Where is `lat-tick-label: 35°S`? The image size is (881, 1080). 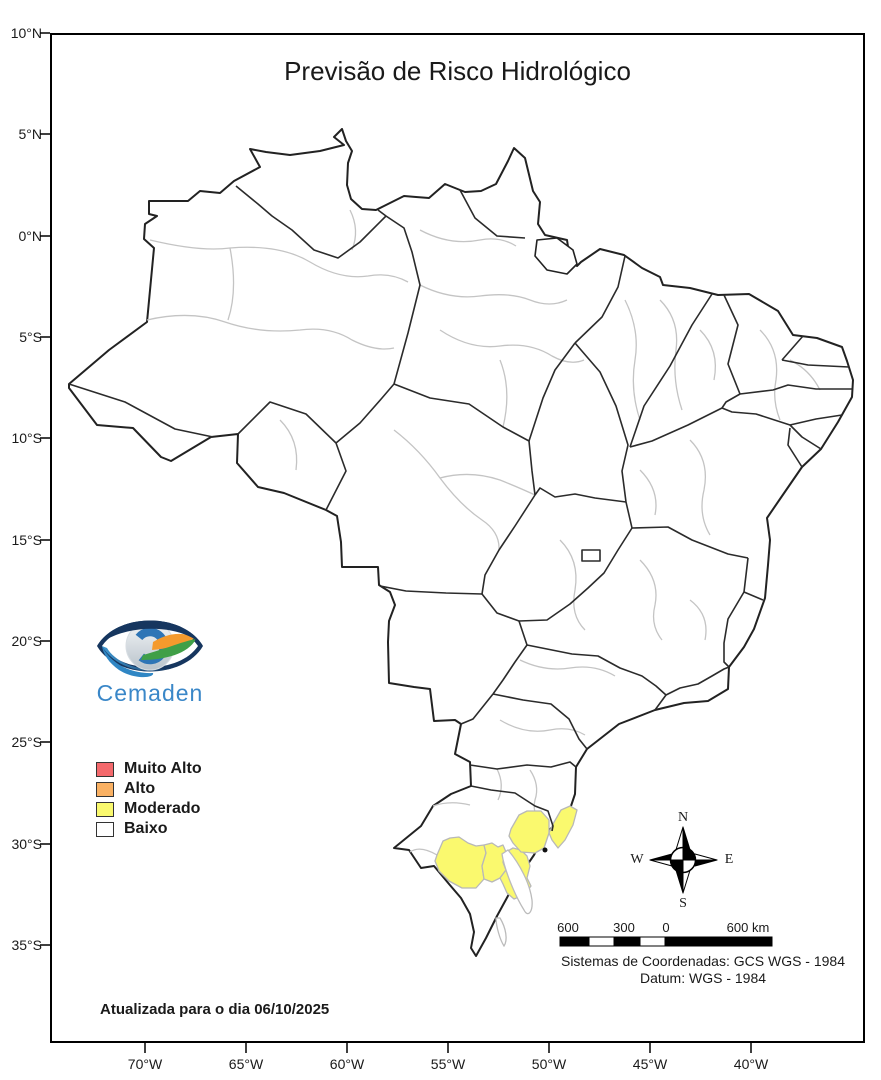
lat-tick-label: 35°S is located at coordinates (26, 945).